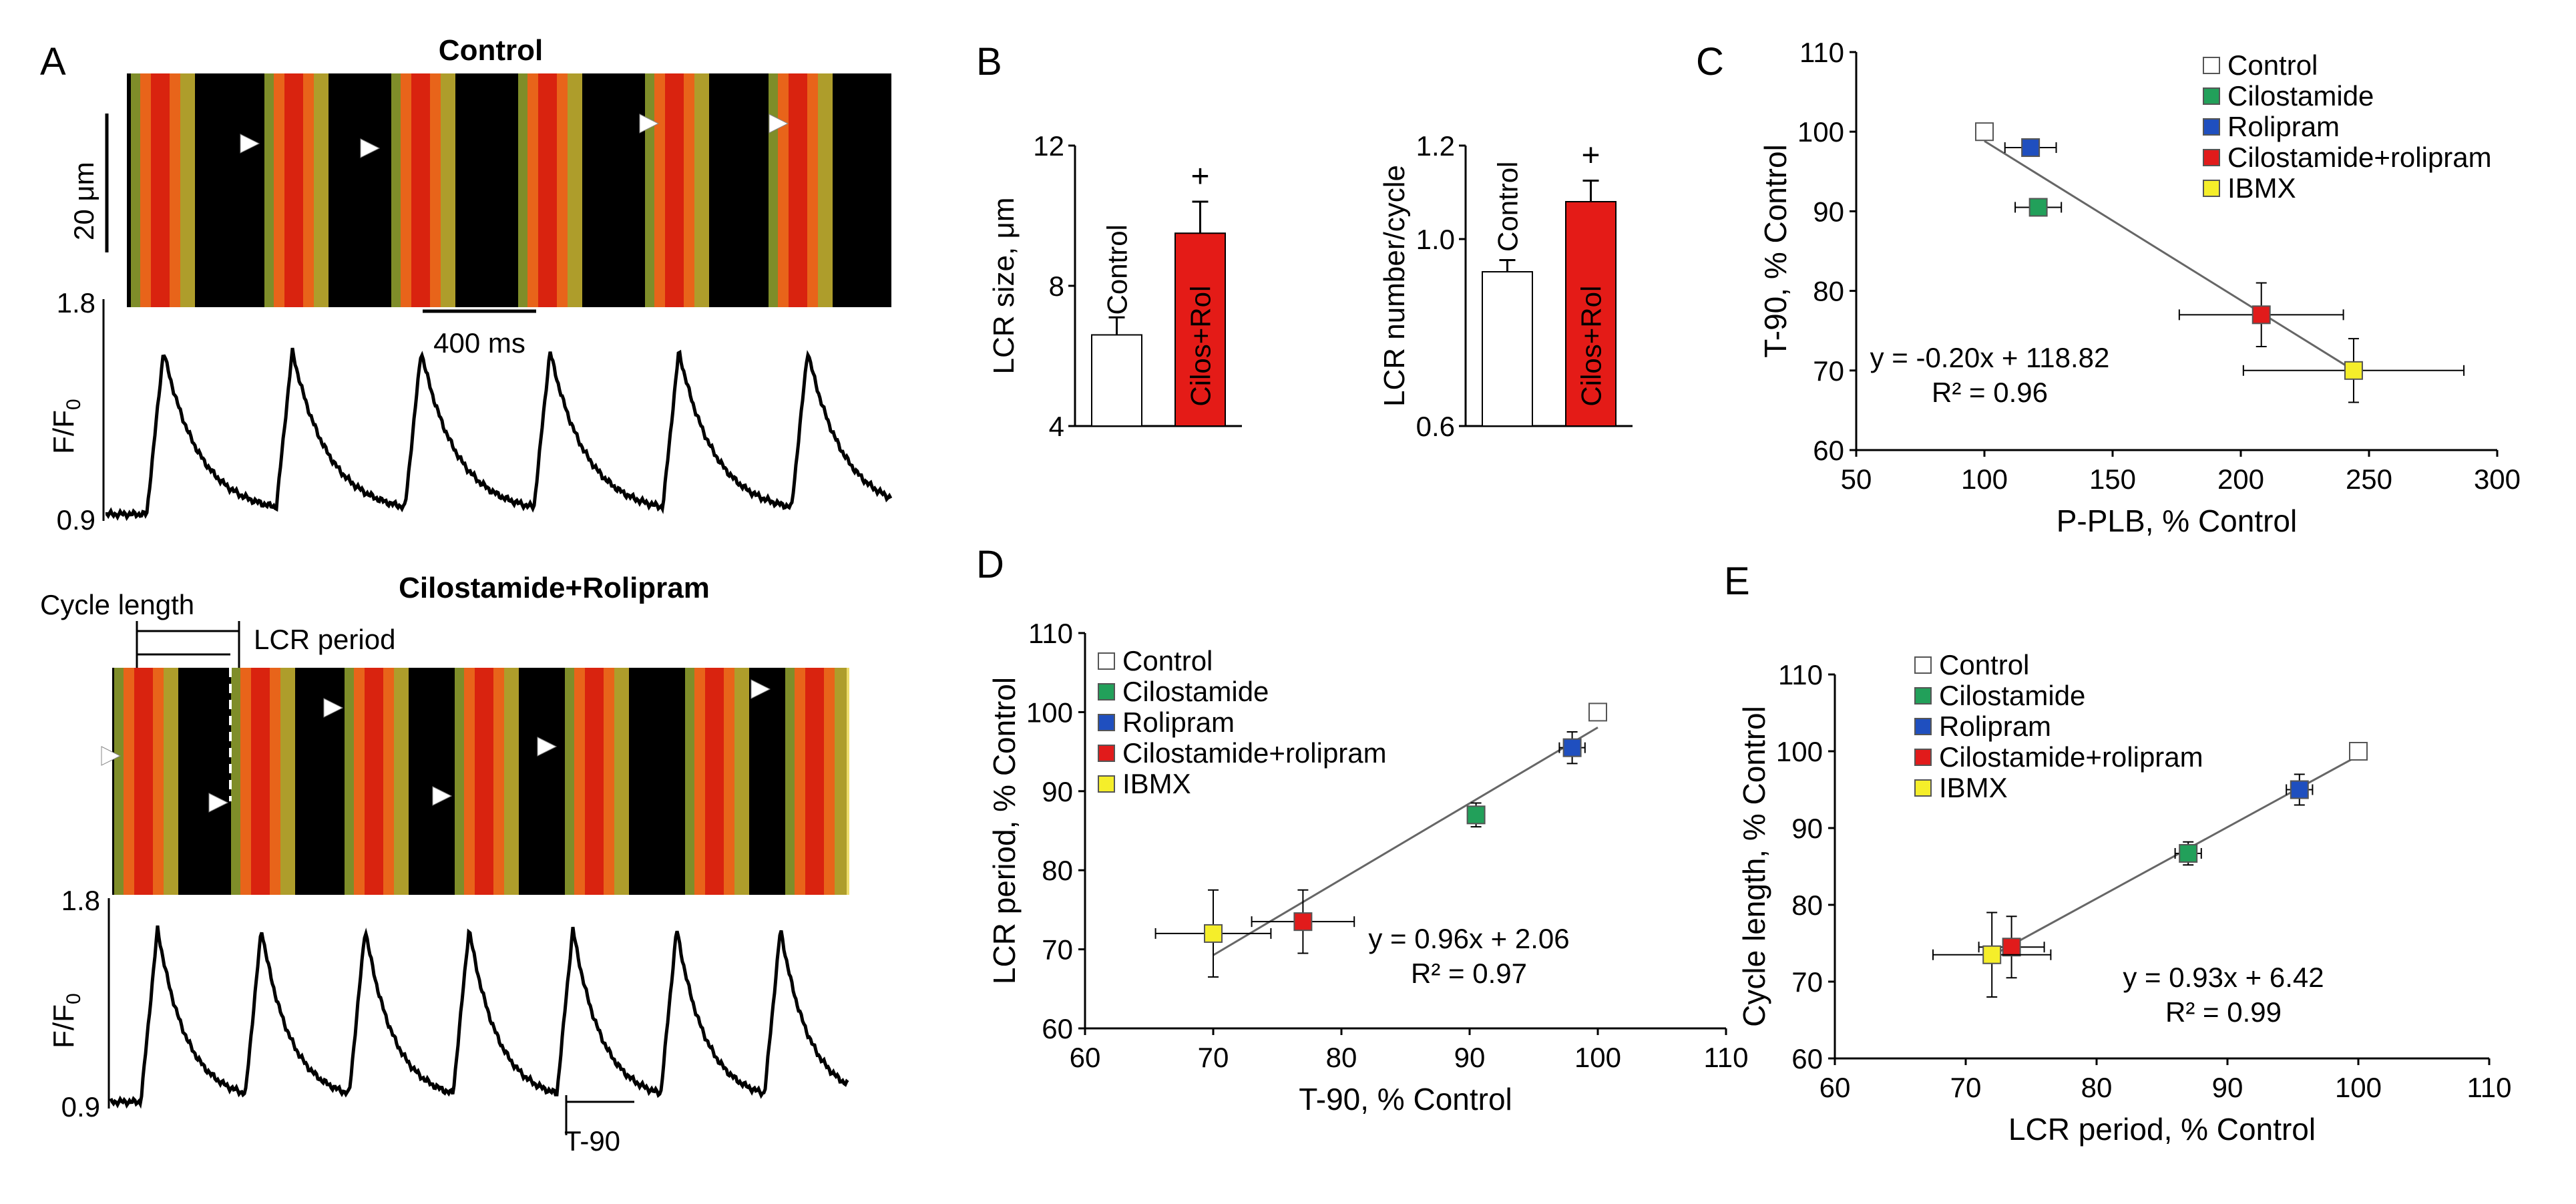 The width and height of the screenshot is (2576, 1204). I want to click on scale-bar-time-label: 400 ms, so click(479, 343).